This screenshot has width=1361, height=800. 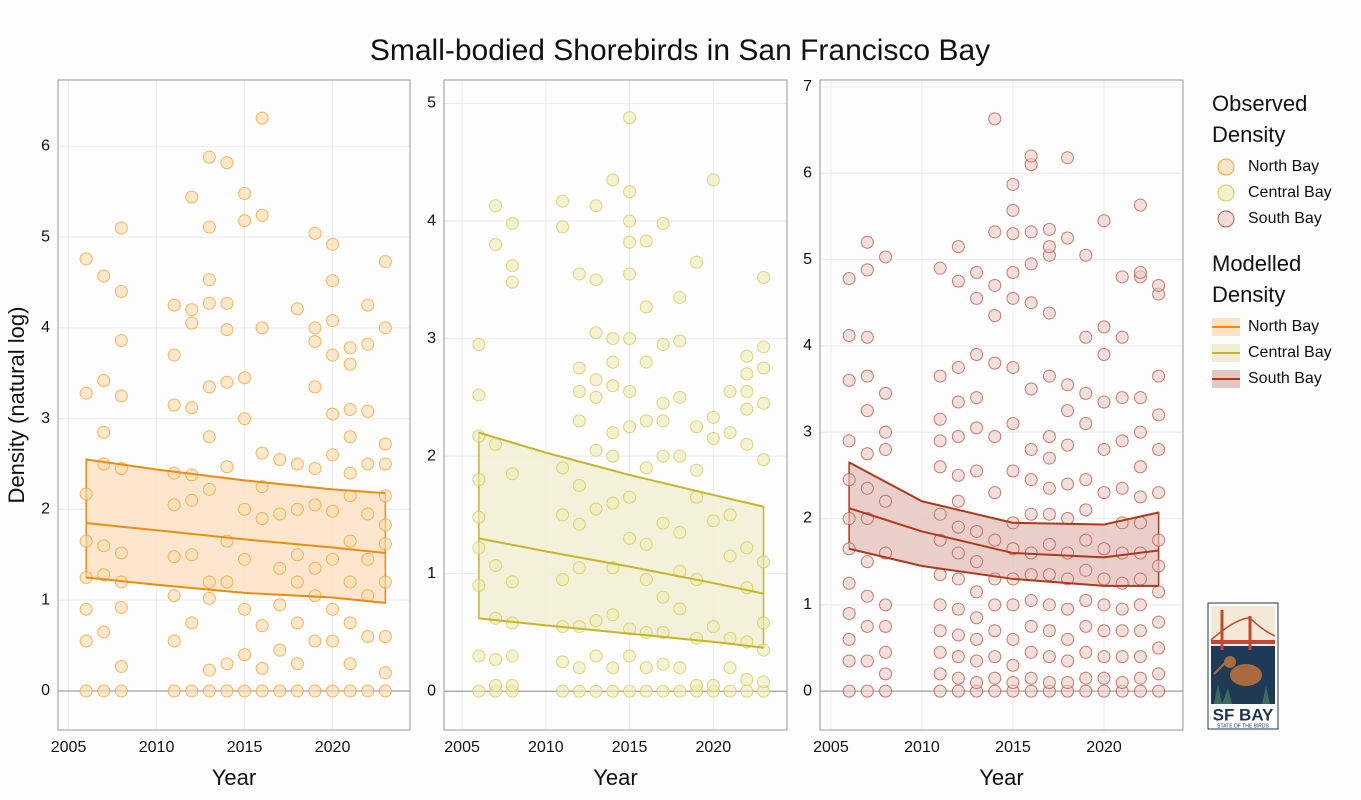 I want to click on x-tick-label: 2010, so click(x=922, y=747).